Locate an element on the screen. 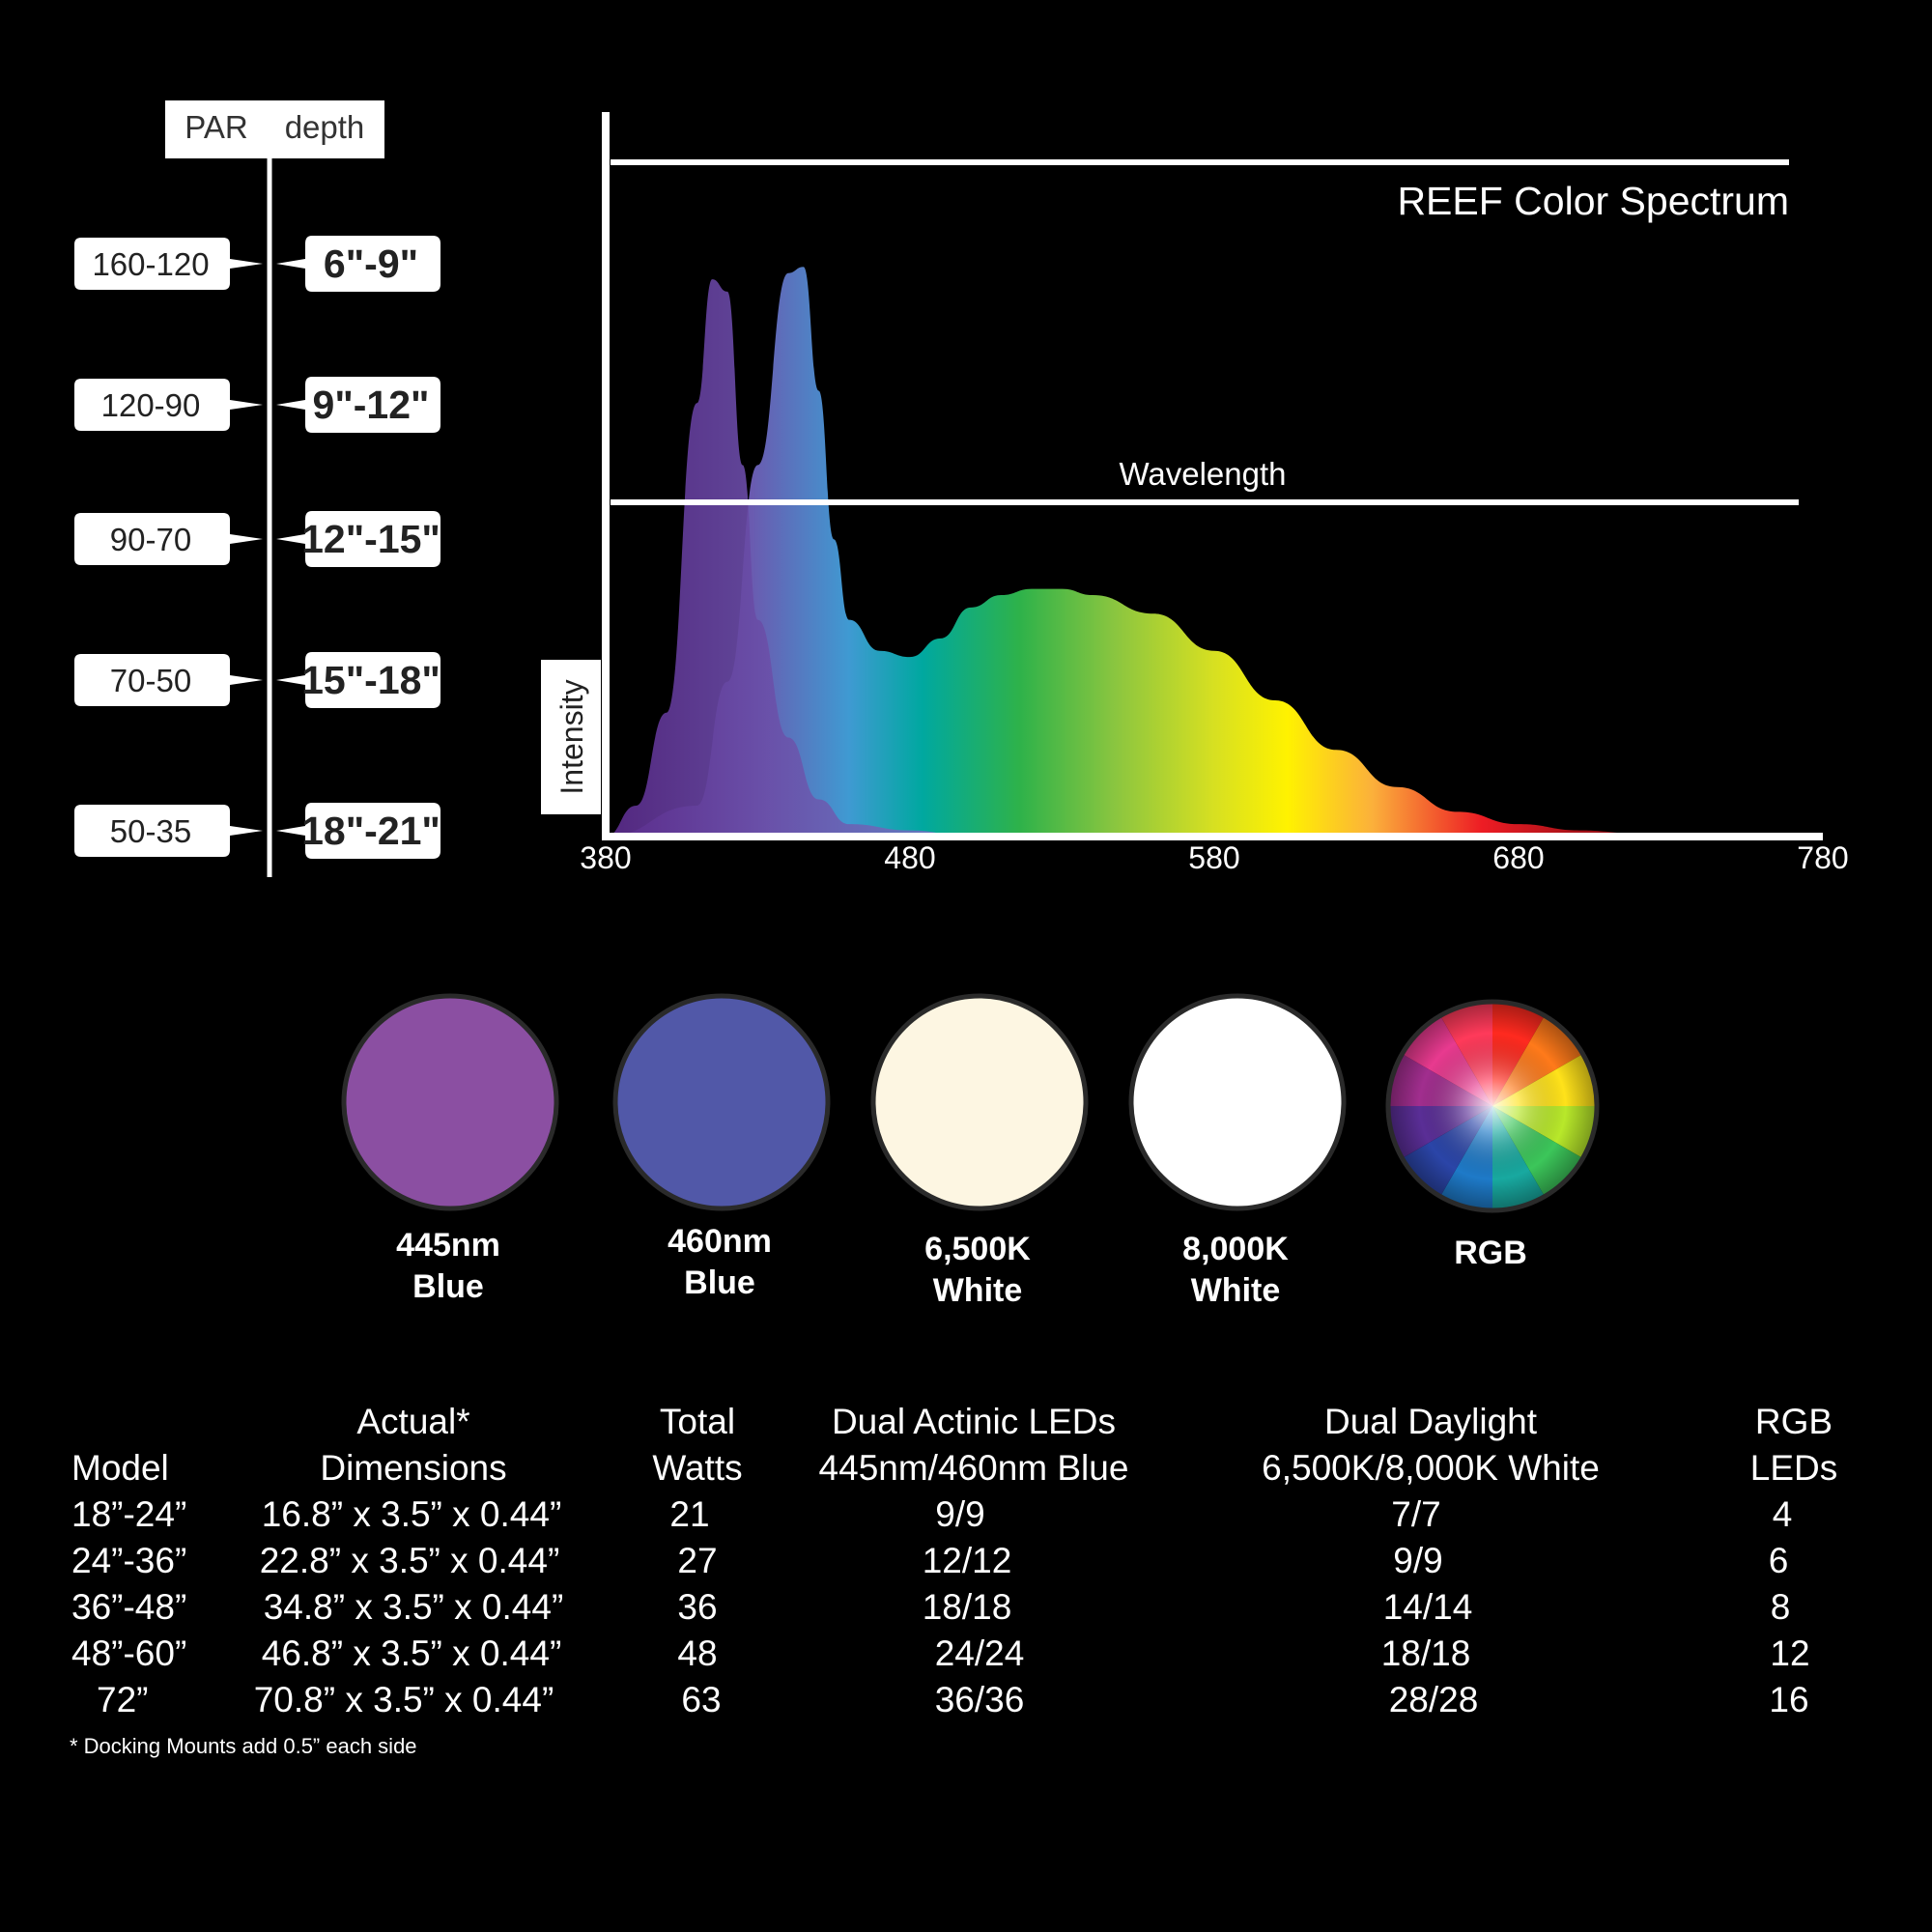 The image size is (1932, 1932). table-header-dimensions: Dimensions is located at coordinates (413, 1468).